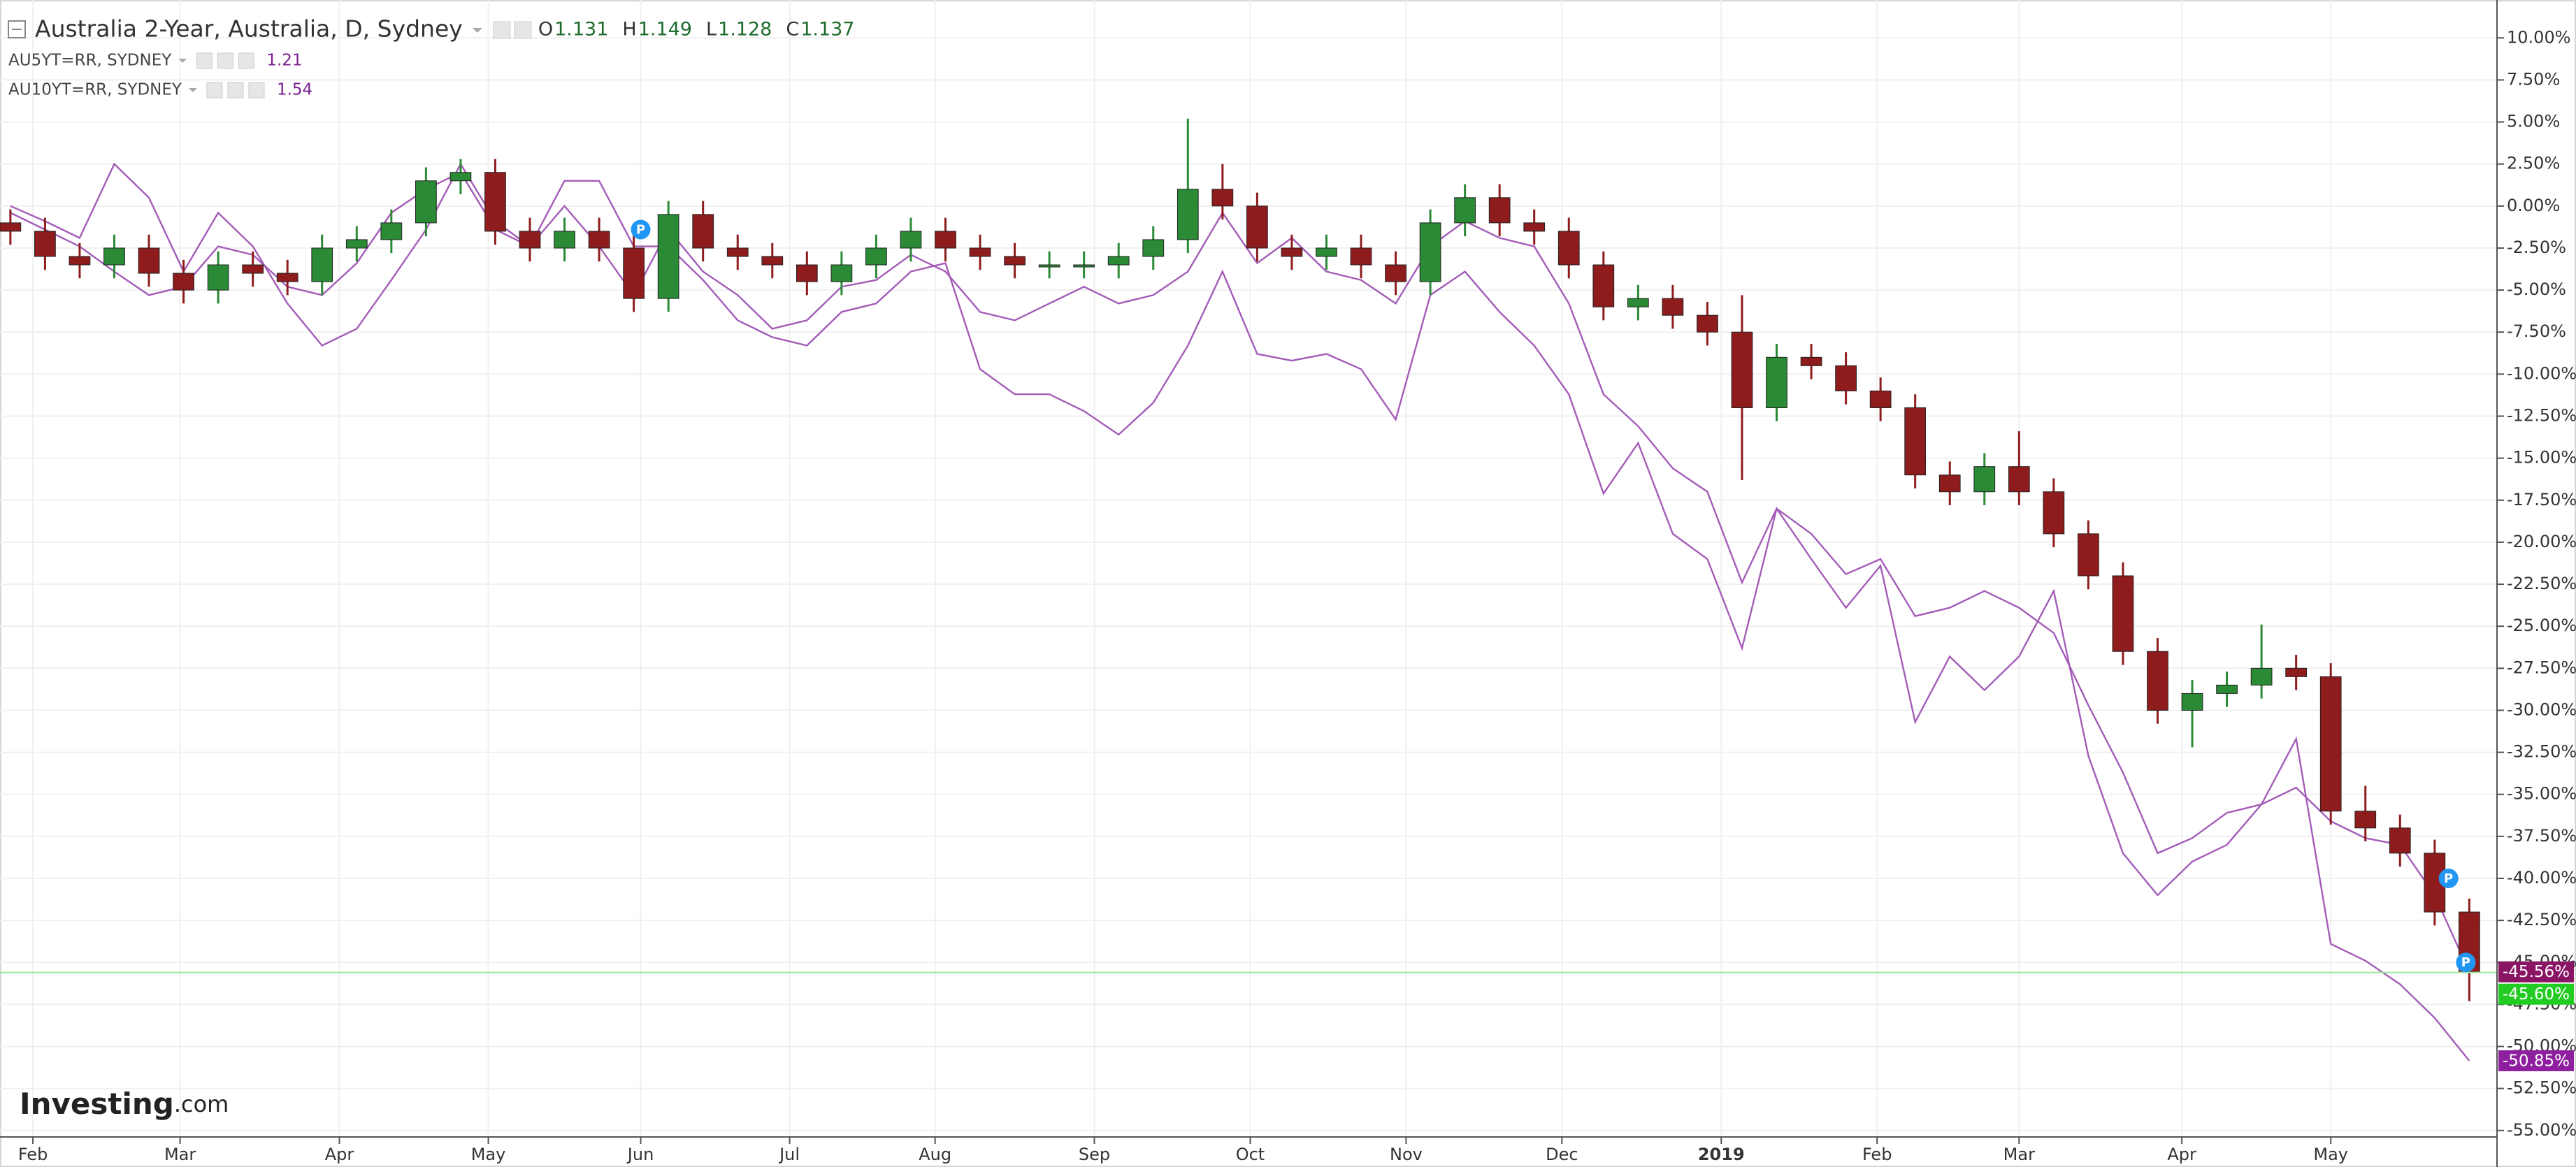 The height and width of the screenshot is (1167, 2576). Describe the element at coordinates (827, 30) in the screenshot. I see `ohlc-value: 1.137` at that location.